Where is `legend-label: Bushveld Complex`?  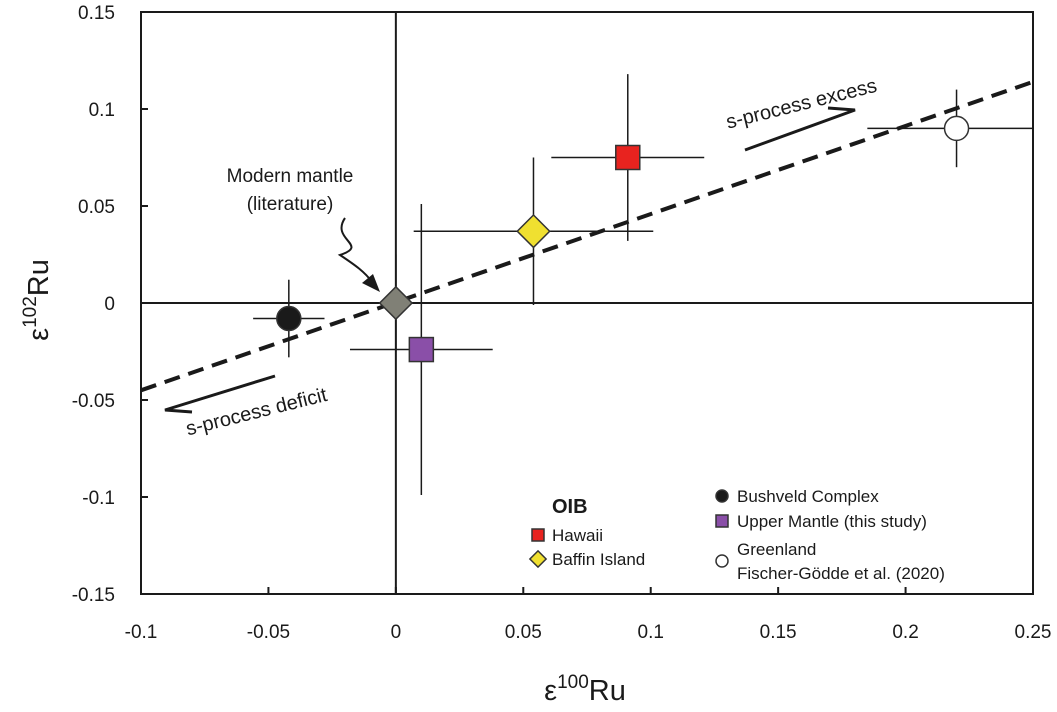
legend-label: Bushveld Complex is located at coordinates (808, 496).